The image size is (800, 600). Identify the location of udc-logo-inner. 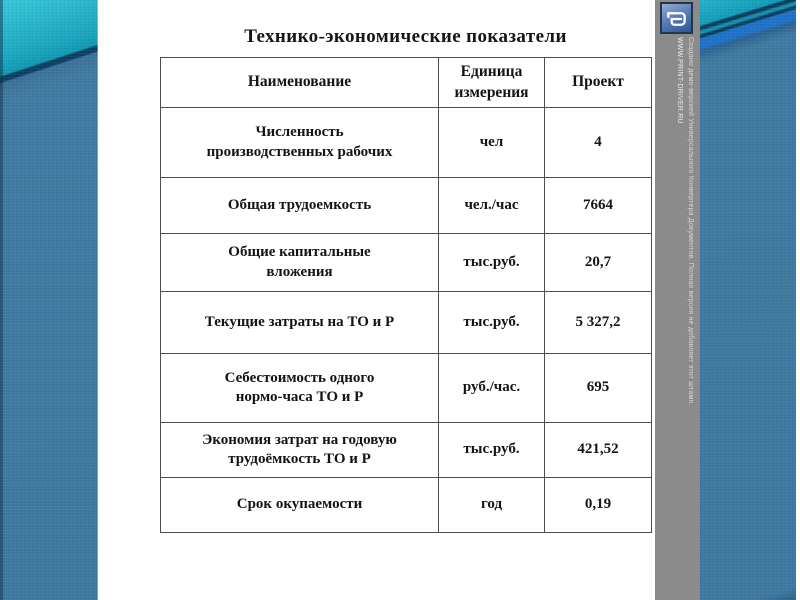
(676, 18).